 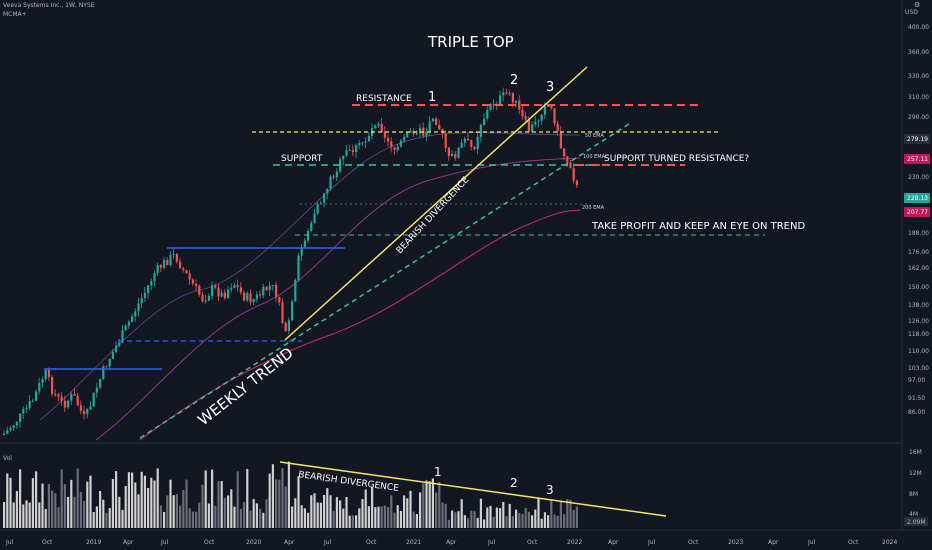 I want to click on x-tick-label: 2020, so click(x=253, y=542).